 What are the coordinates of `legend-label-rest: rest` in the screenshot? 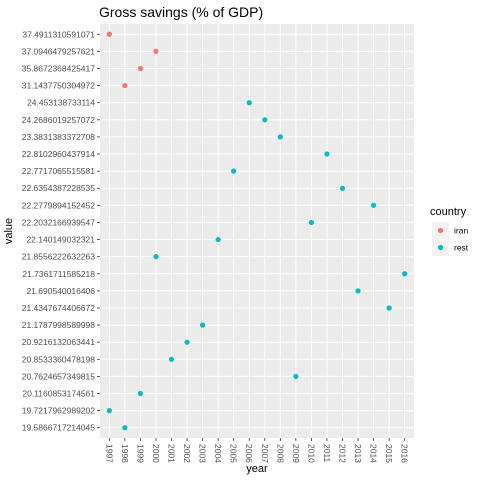 It's located at (461, 248).